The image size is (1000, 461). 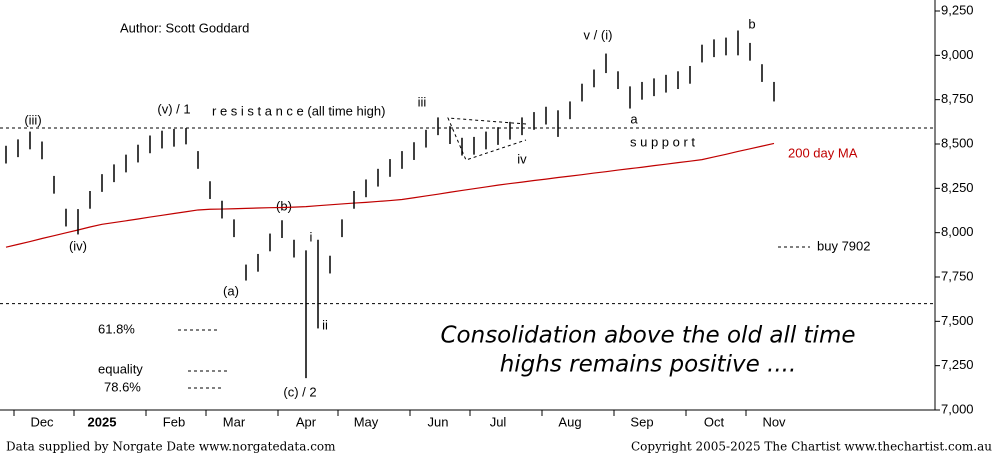 What do you see at coordinates (102, 421) in the screenshot?
I see `x-tick-label: 2025` at bounding box center [102, 421].